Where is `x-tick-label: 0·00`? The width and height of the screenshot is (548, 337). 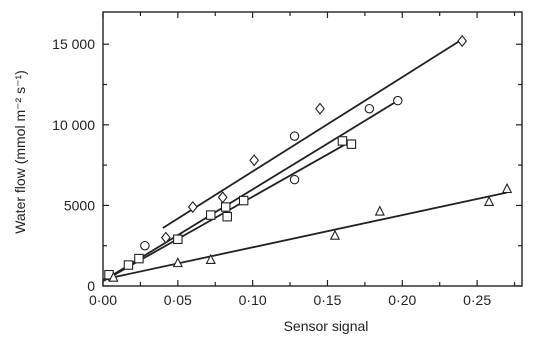
x-tick-label: 0·00 is located at coordinates (103, 300).